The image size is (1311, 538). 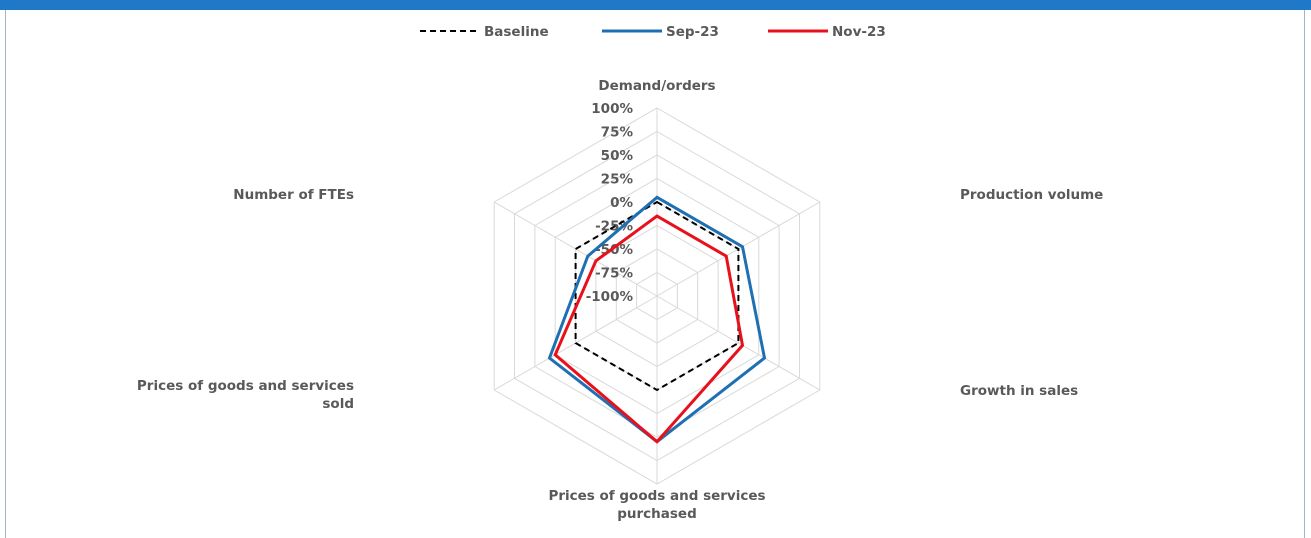 I want to click on tick-label: 50%, so click(x=617, y=156).